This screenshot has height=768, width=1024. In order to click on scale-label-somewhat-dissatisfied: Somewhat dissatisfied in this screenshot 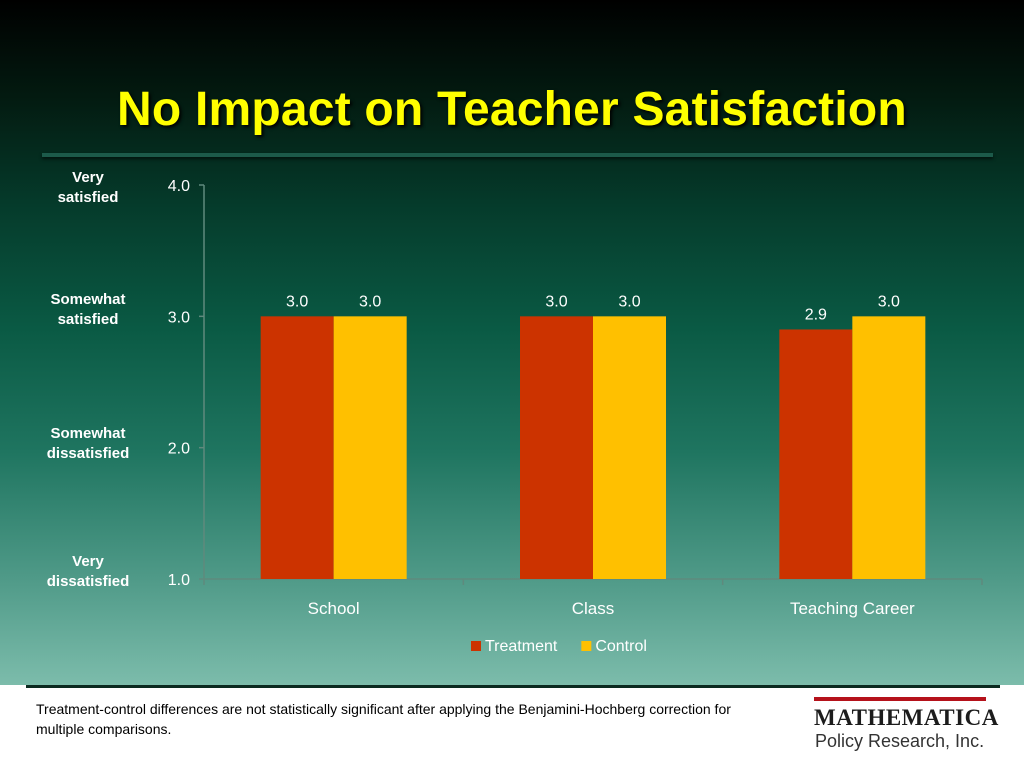, I will do `click(88, 444)`.